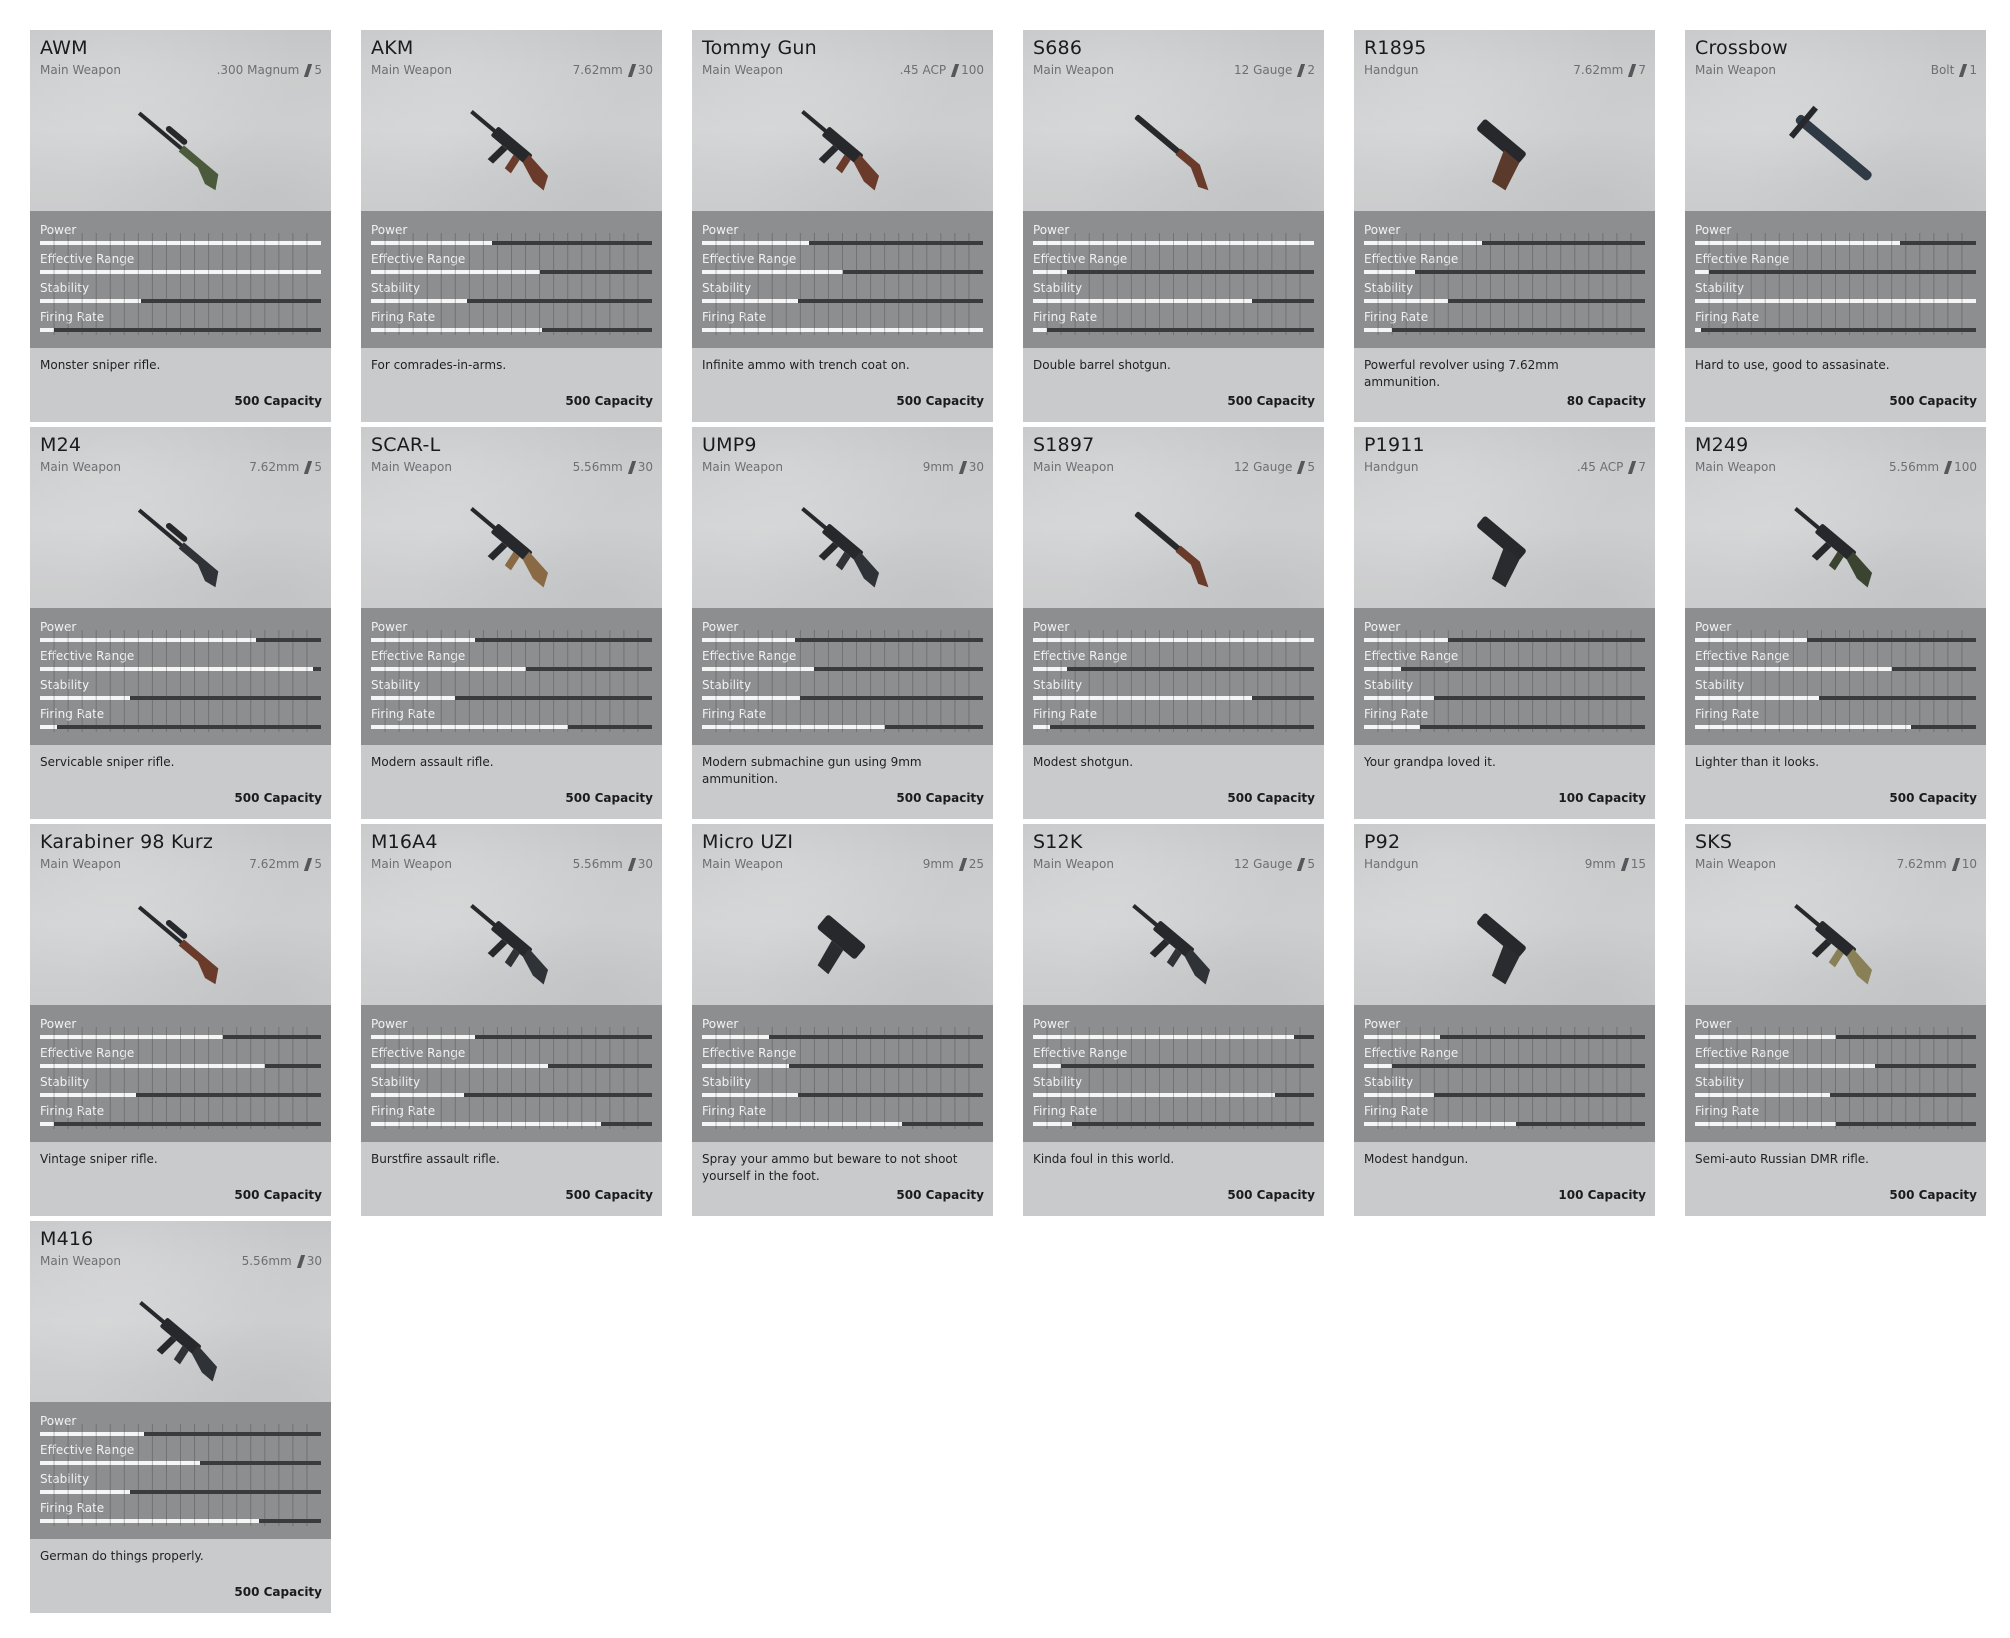 This screenshot has height=1638, width=2010. I want to click on ammo-info: 9mm 25, so click(953, 864).